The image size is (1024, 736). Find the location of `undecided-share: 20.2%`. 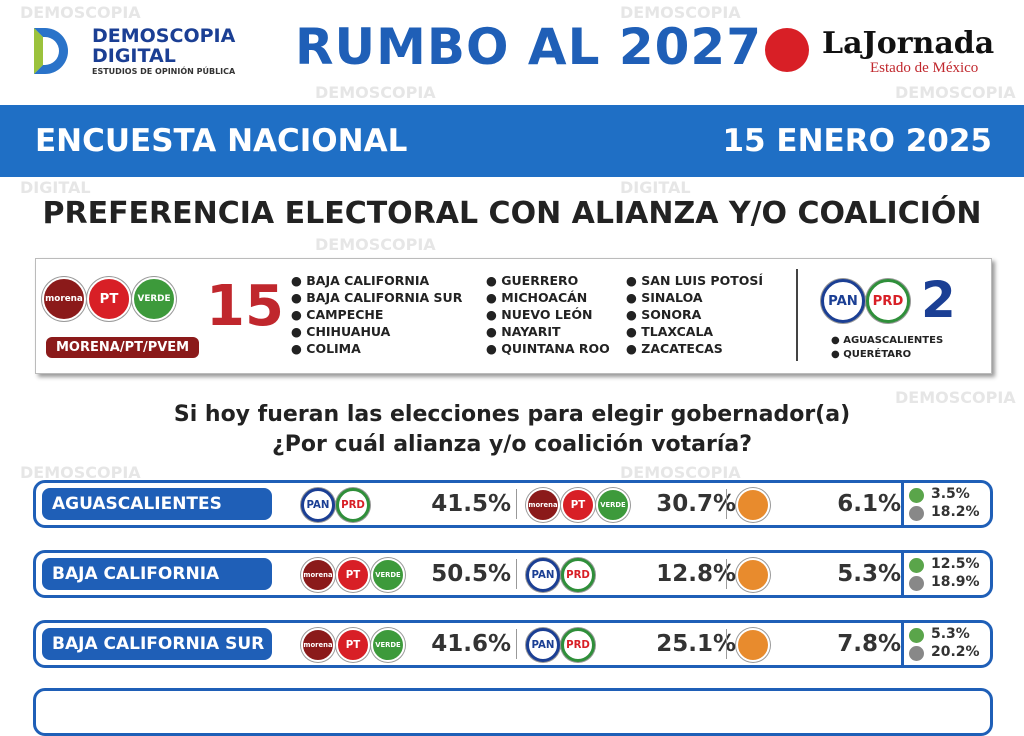

undecided-share: 20.2% is located at coordinates (955, 652).